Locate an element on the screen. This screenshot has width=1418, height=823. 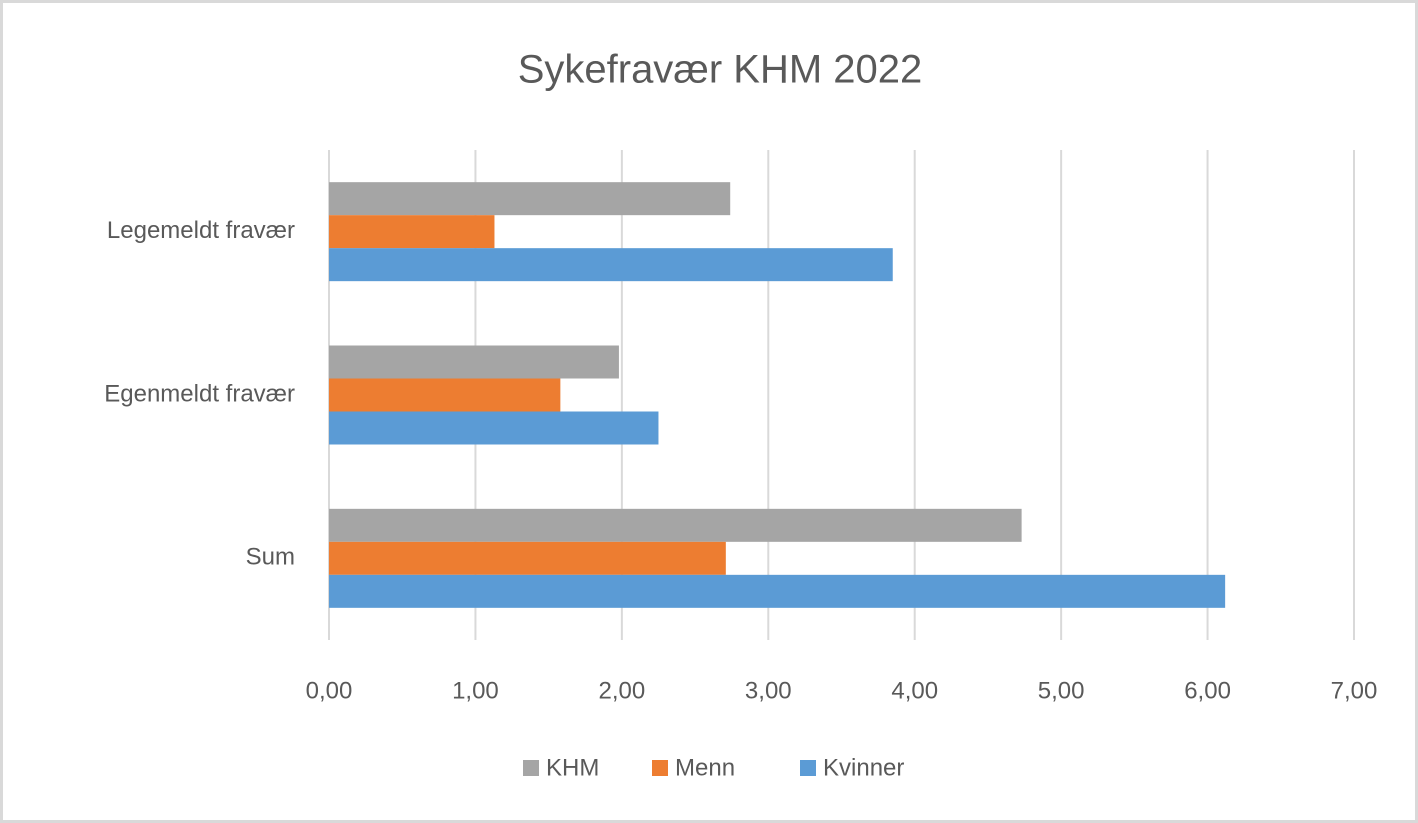
legend-label: Kvinner is located at coordinates (863, 767).